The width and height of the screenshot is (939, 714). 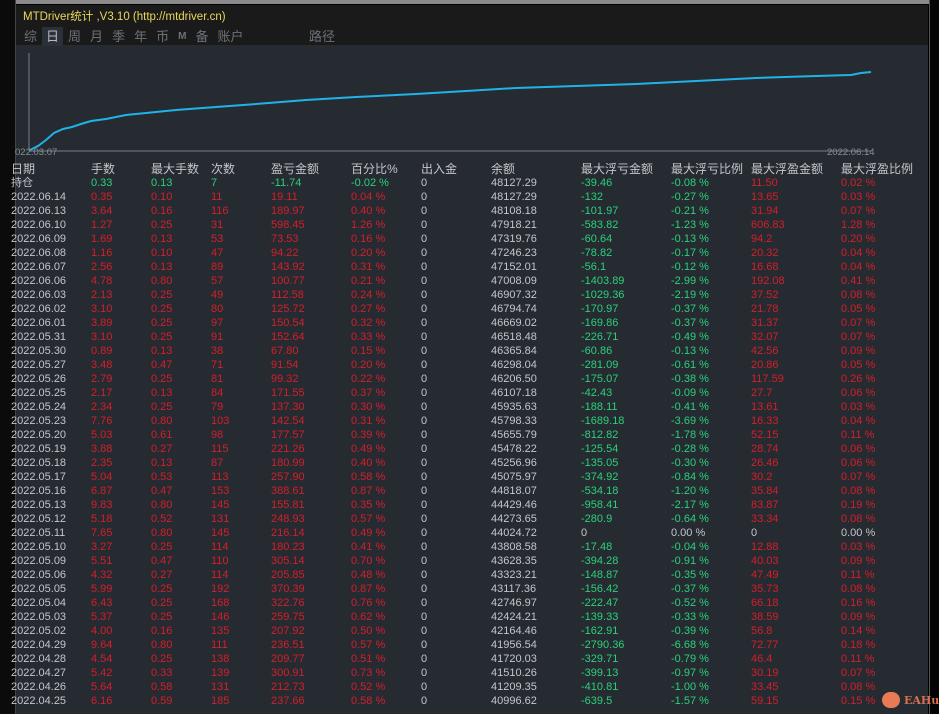 What do you see at coordinates (182, 36) in the screenshot?
I see `tab-7: M` at bounding box center [182, 36].